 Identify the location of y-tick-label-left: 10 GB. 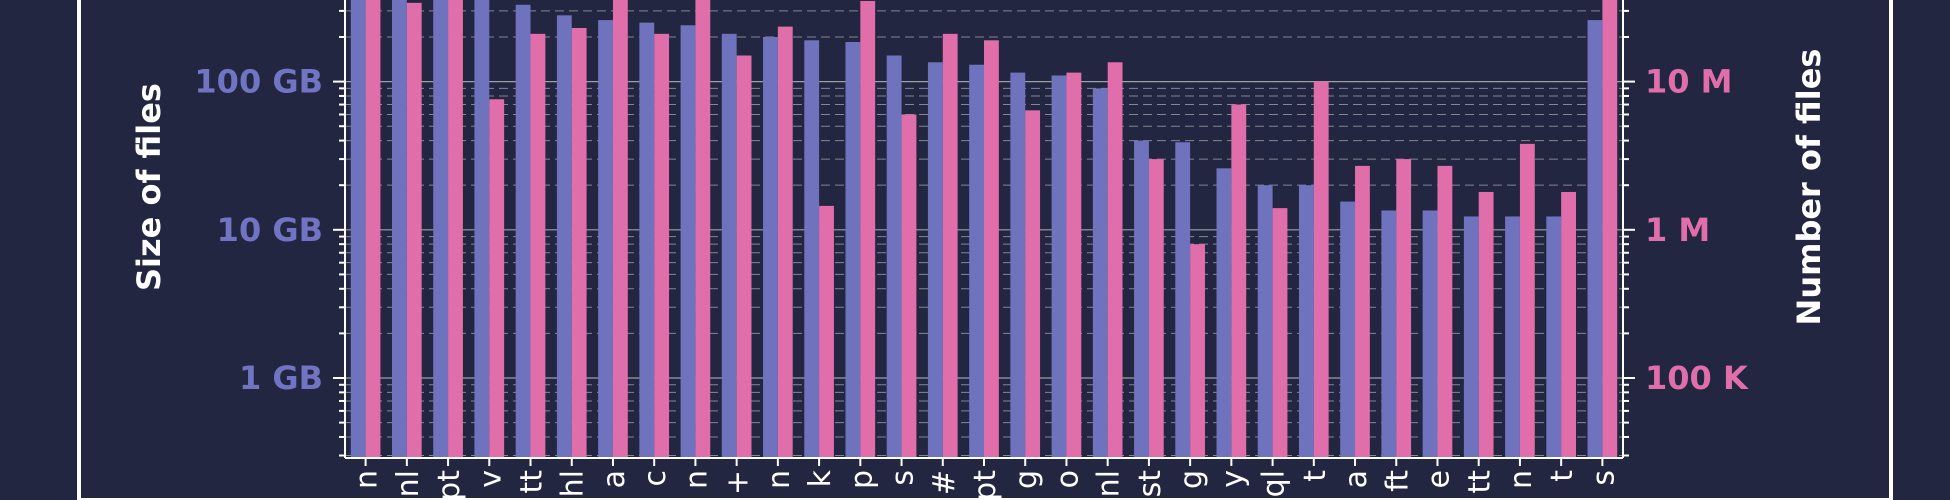
(270, 230).